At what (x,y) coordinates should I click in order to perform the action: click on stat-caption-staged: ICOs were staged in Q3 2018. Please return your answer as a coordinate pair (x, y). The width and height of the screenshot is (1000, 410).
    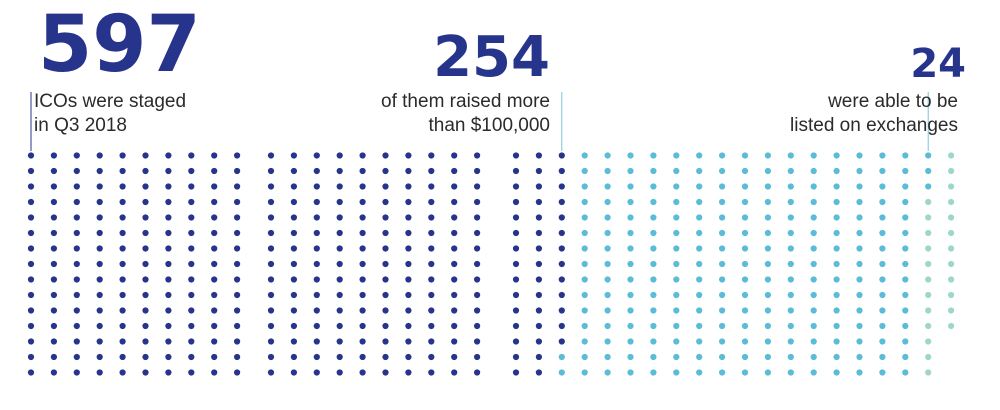
    Looking at the image, I should click on (110, 114).